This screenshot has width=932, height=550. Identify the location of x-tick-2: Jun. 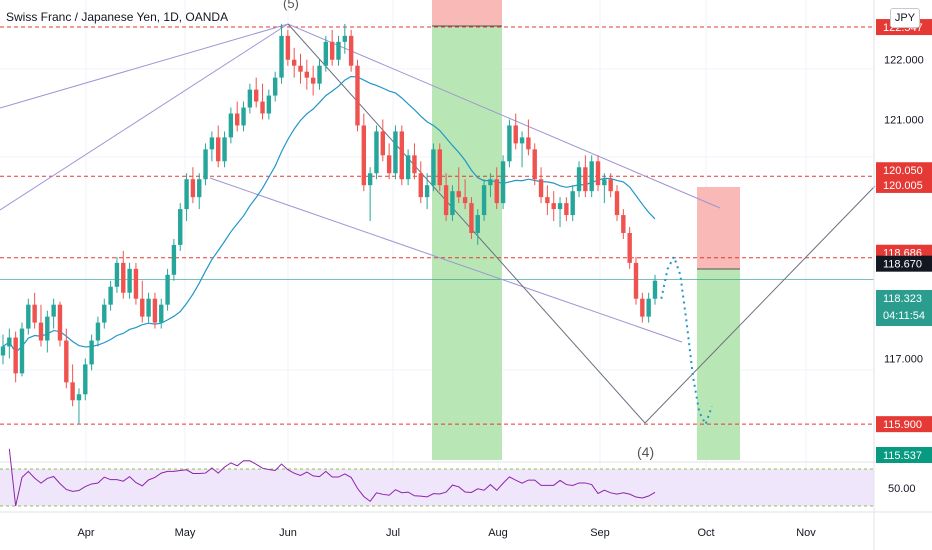
(288, 533).